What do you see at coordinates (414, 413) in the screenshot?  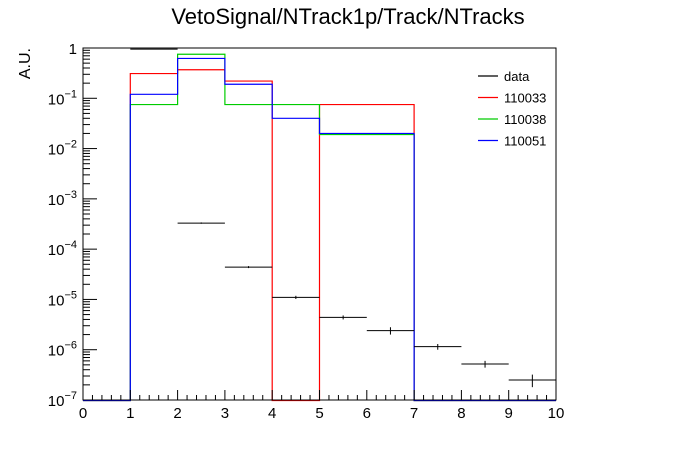 I see `x-tick-label: 7` at bounding box center [414, 413].